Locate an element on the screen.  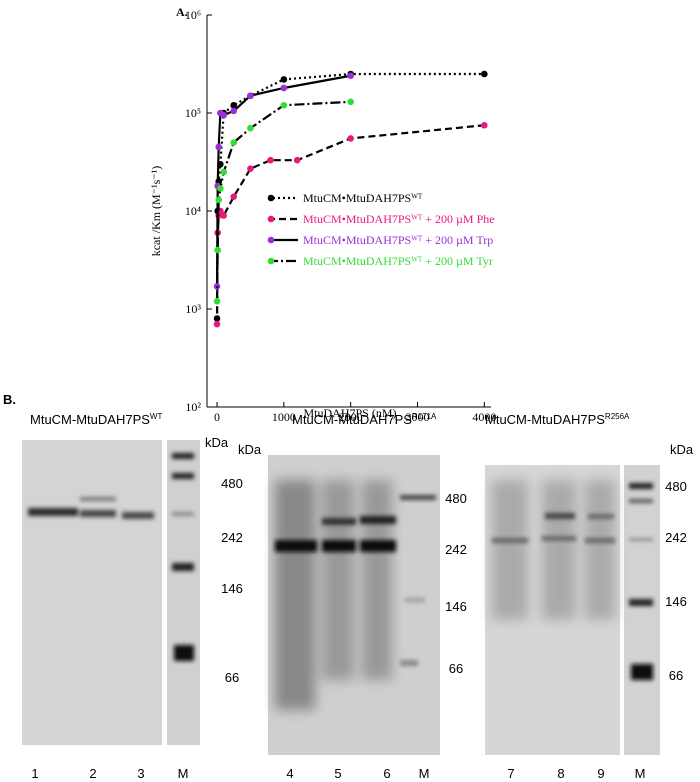
y-axis-label: kcat /Km (M⁻¹s⁻¹) is located at coordinates (156, 211).